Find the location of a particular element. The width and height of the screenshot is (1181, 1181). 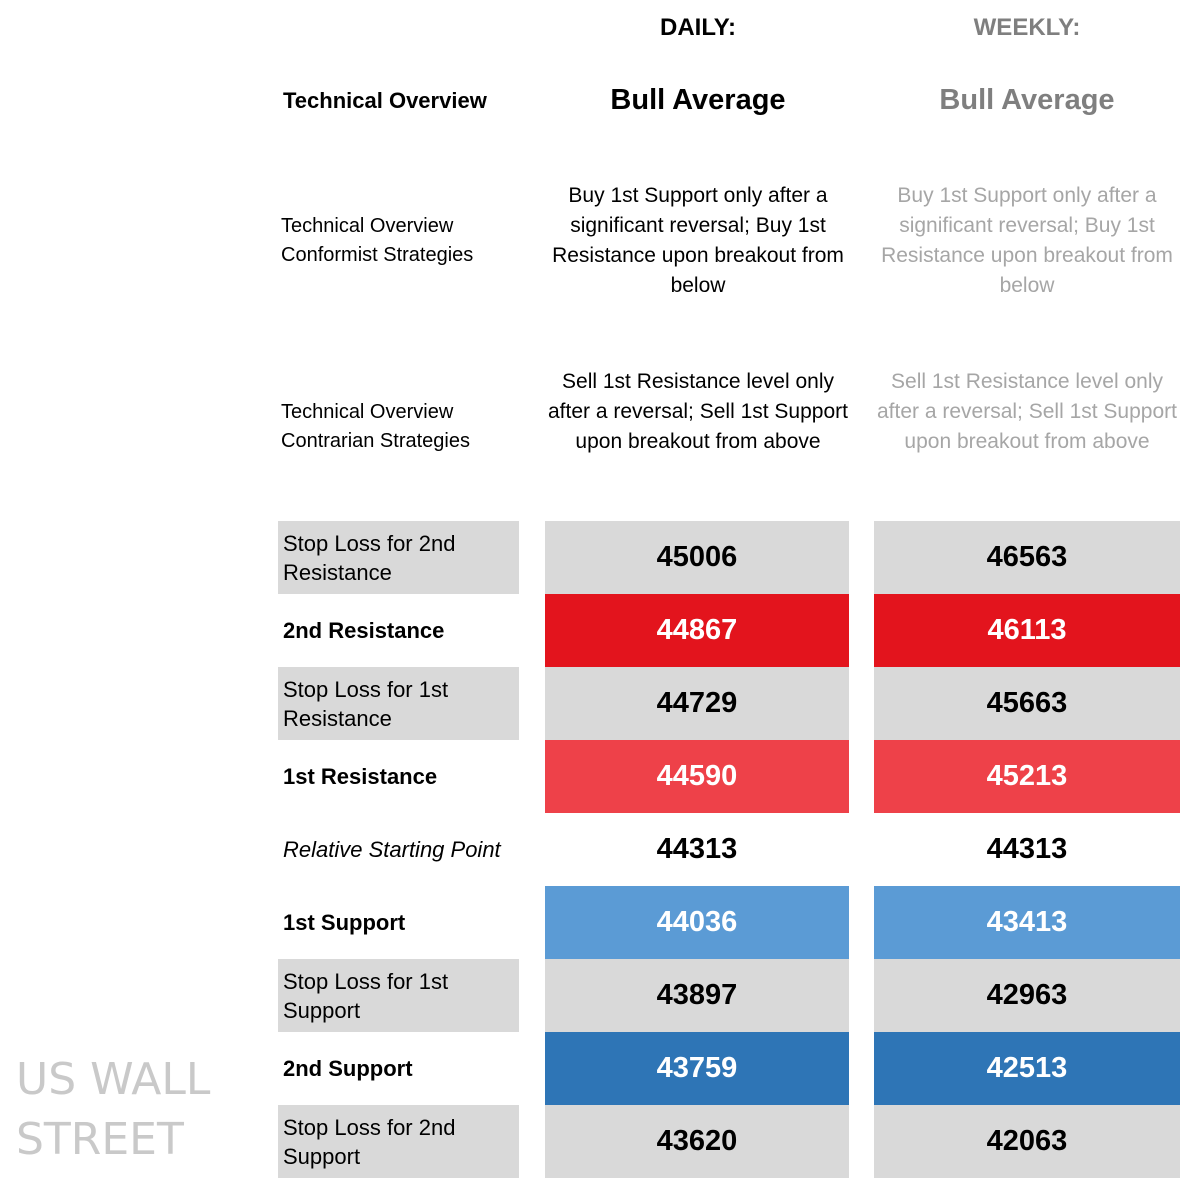

daily-bias: Bull Average is located at coordinates (698, 100).